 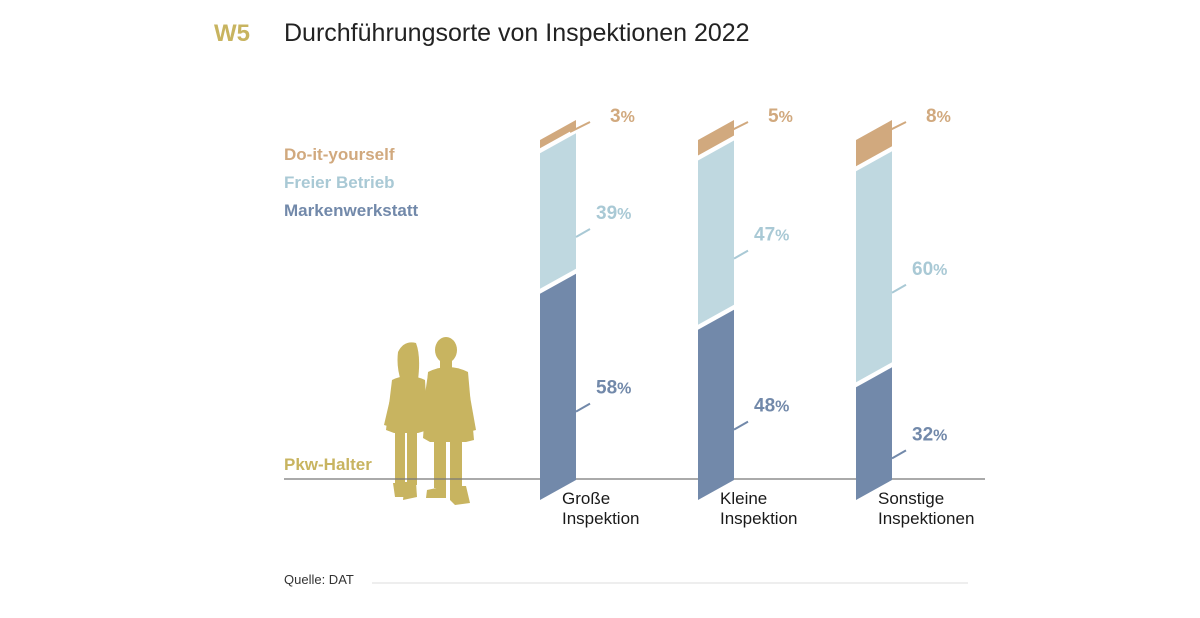 I want to click on value-label-sonstige-inspektionen-do-it-yourself: 8%, so click(x=938, y=116).